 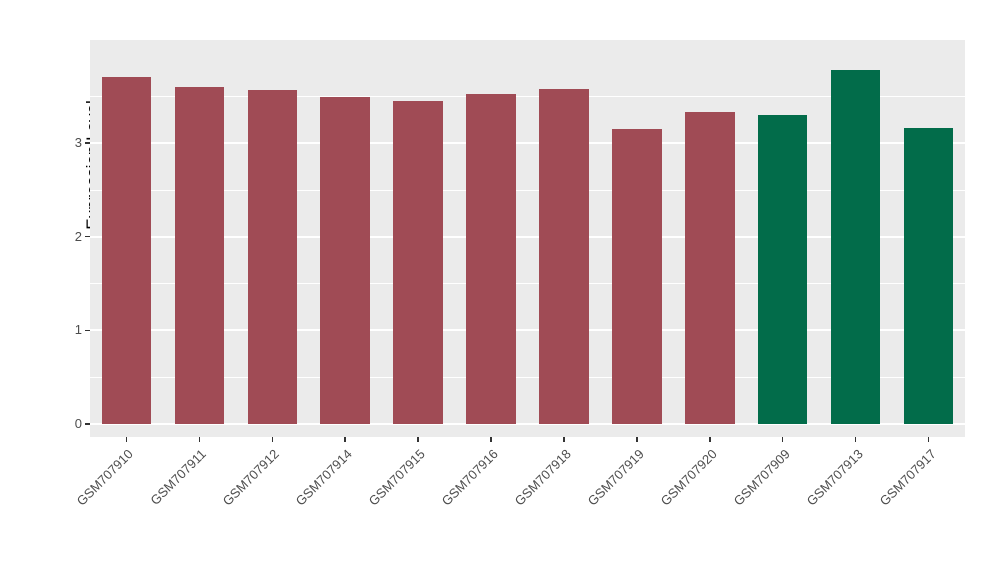 What do you see at coordinates (710, 267) in the screenshot?
I see `bar-GSM707920` at bounding box center [710, 267].